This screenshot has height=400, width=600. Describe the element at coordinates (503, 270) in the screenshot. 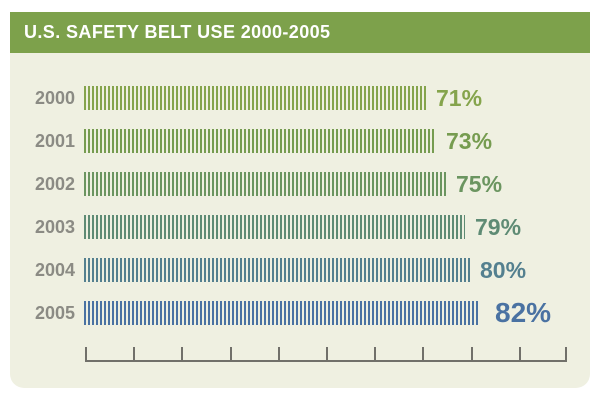

I see `value-label-2004: 80%` at that location.